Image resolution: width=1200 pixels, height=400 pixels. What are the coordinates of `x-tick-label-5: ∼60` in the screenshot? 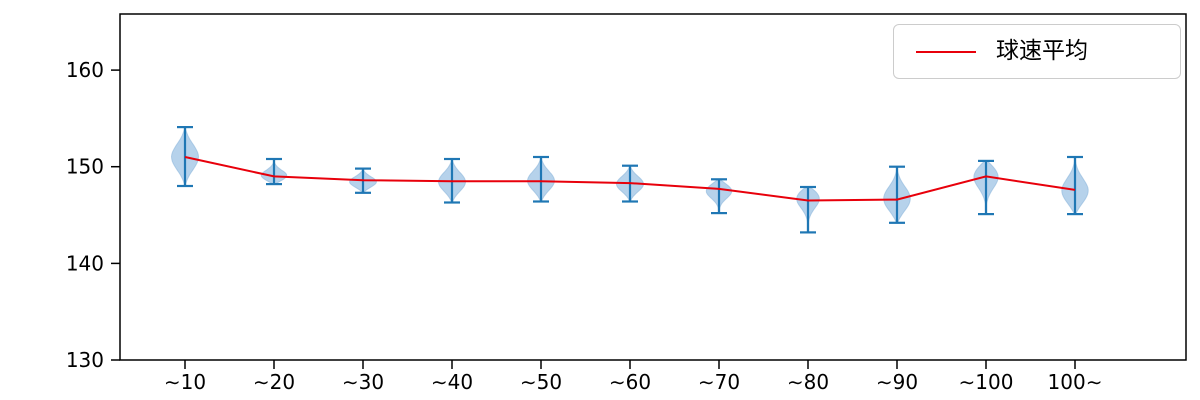 It's located at (630, 382).